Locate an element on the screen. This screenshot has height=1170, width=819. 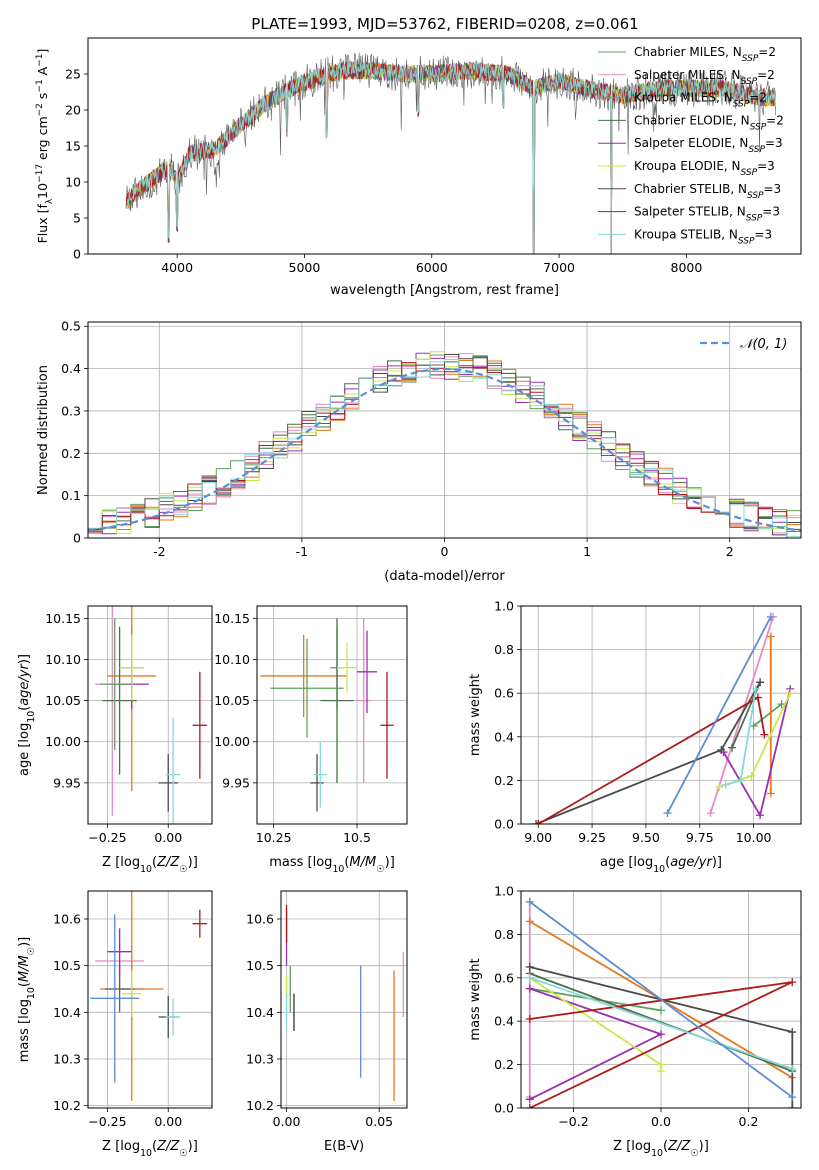
y-axis-label-group: Flux [fλ10−17 erg cm−2 s−1 A−1] is located at coordinates (45, 146).